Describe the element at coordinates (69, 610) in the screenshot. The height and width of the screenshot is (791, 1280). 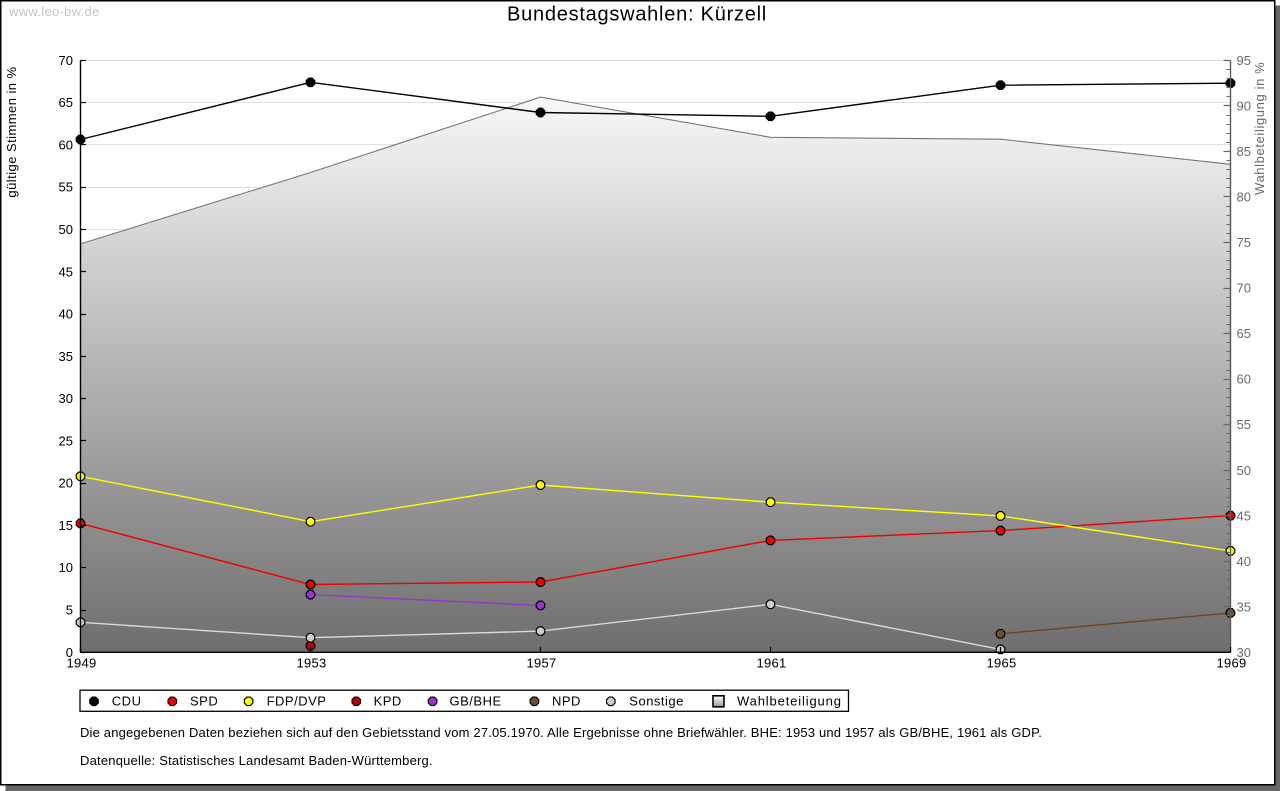
I see `svg-text: 5` at that location.